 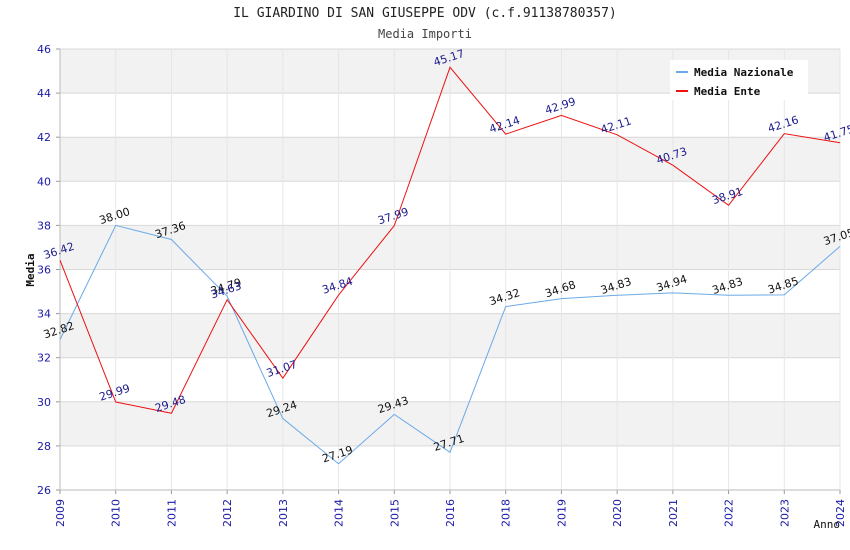 I want to click on x-tick-label: 2016, so click(x=450, y=513).